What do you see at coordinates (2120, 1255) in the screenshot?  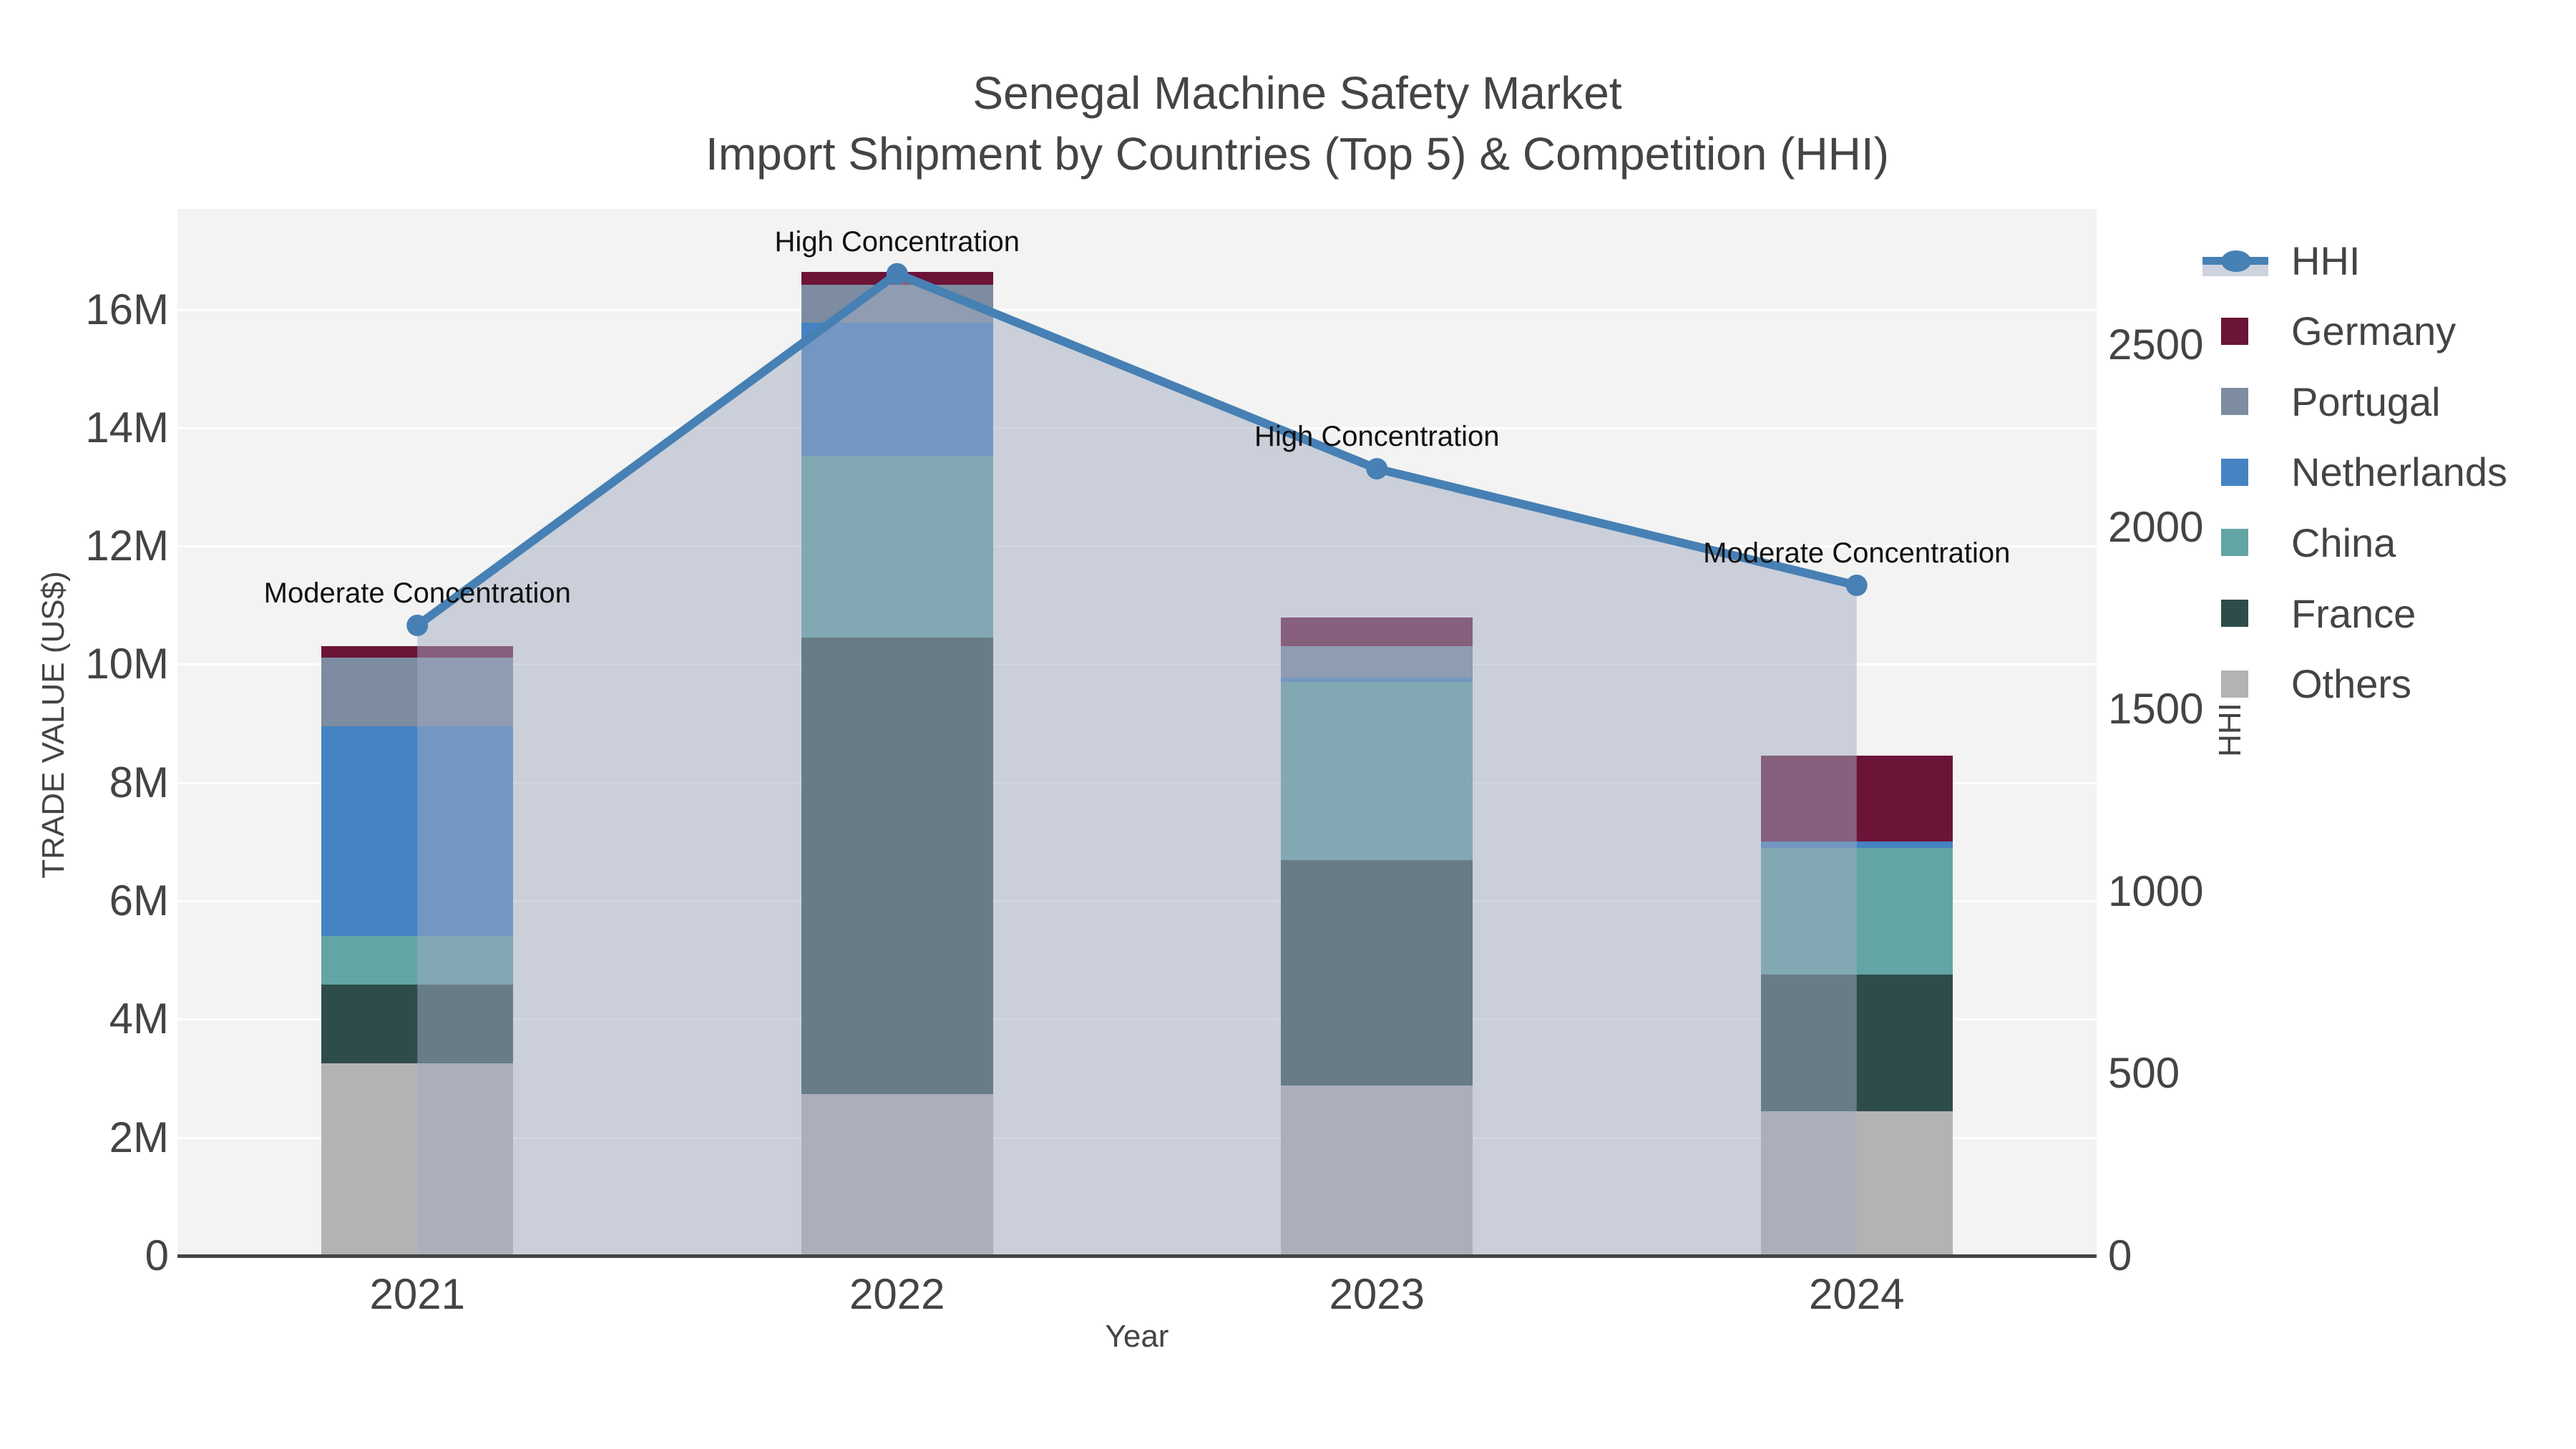 I see `y-right-tick-0: 0` at bounding box center [2120, 1255].